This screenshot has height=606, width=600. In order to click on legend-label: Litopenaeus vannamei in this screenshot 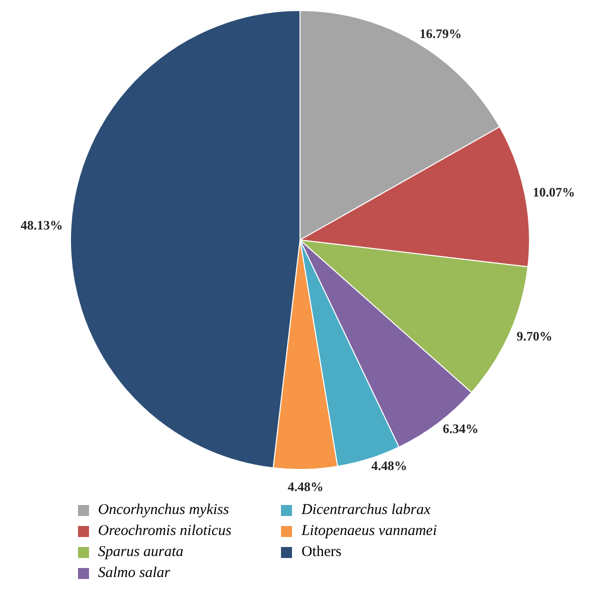, I will do `click(369, 531)`.